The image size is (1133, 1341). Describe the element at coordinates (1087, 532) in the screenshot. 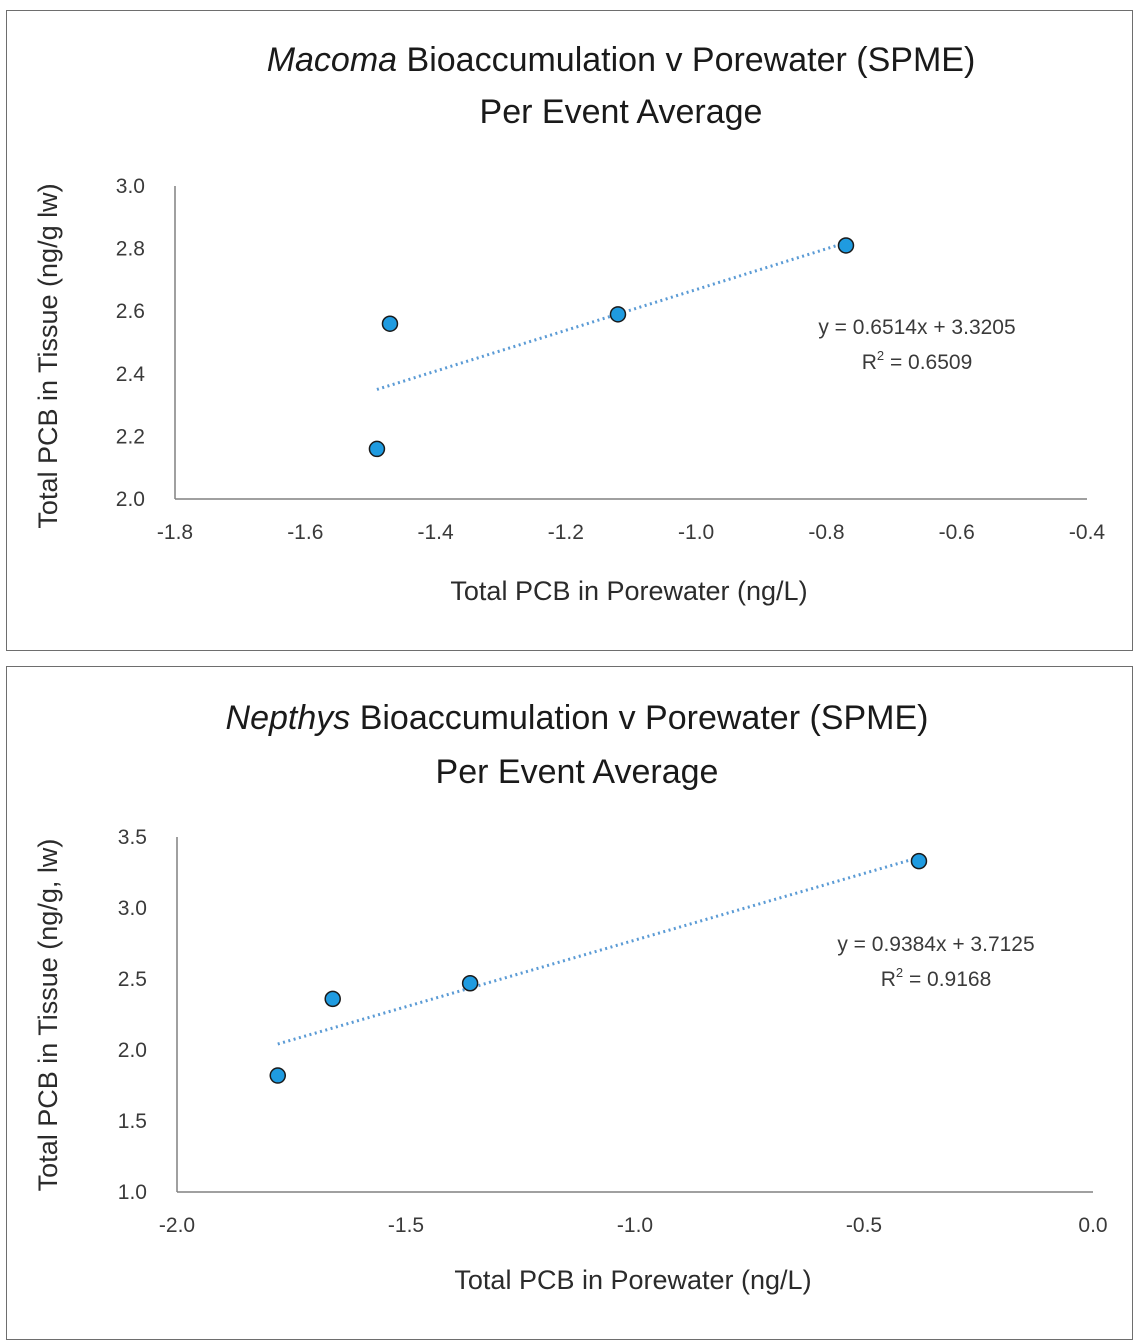

I see `x-tick-label: -0.4` at that location.